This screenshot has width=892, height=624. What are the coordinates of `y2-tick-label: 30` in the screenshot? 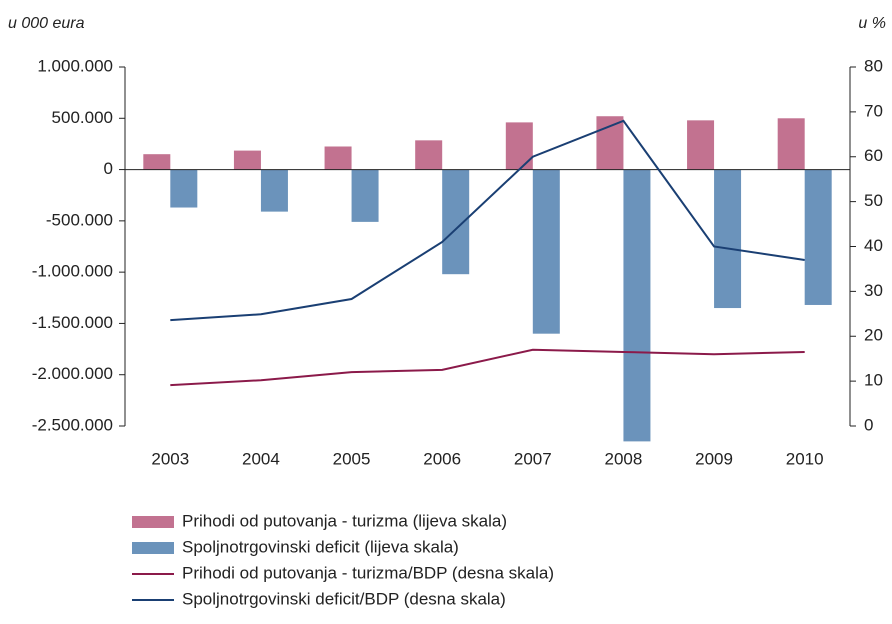 It's located at (873, 290).